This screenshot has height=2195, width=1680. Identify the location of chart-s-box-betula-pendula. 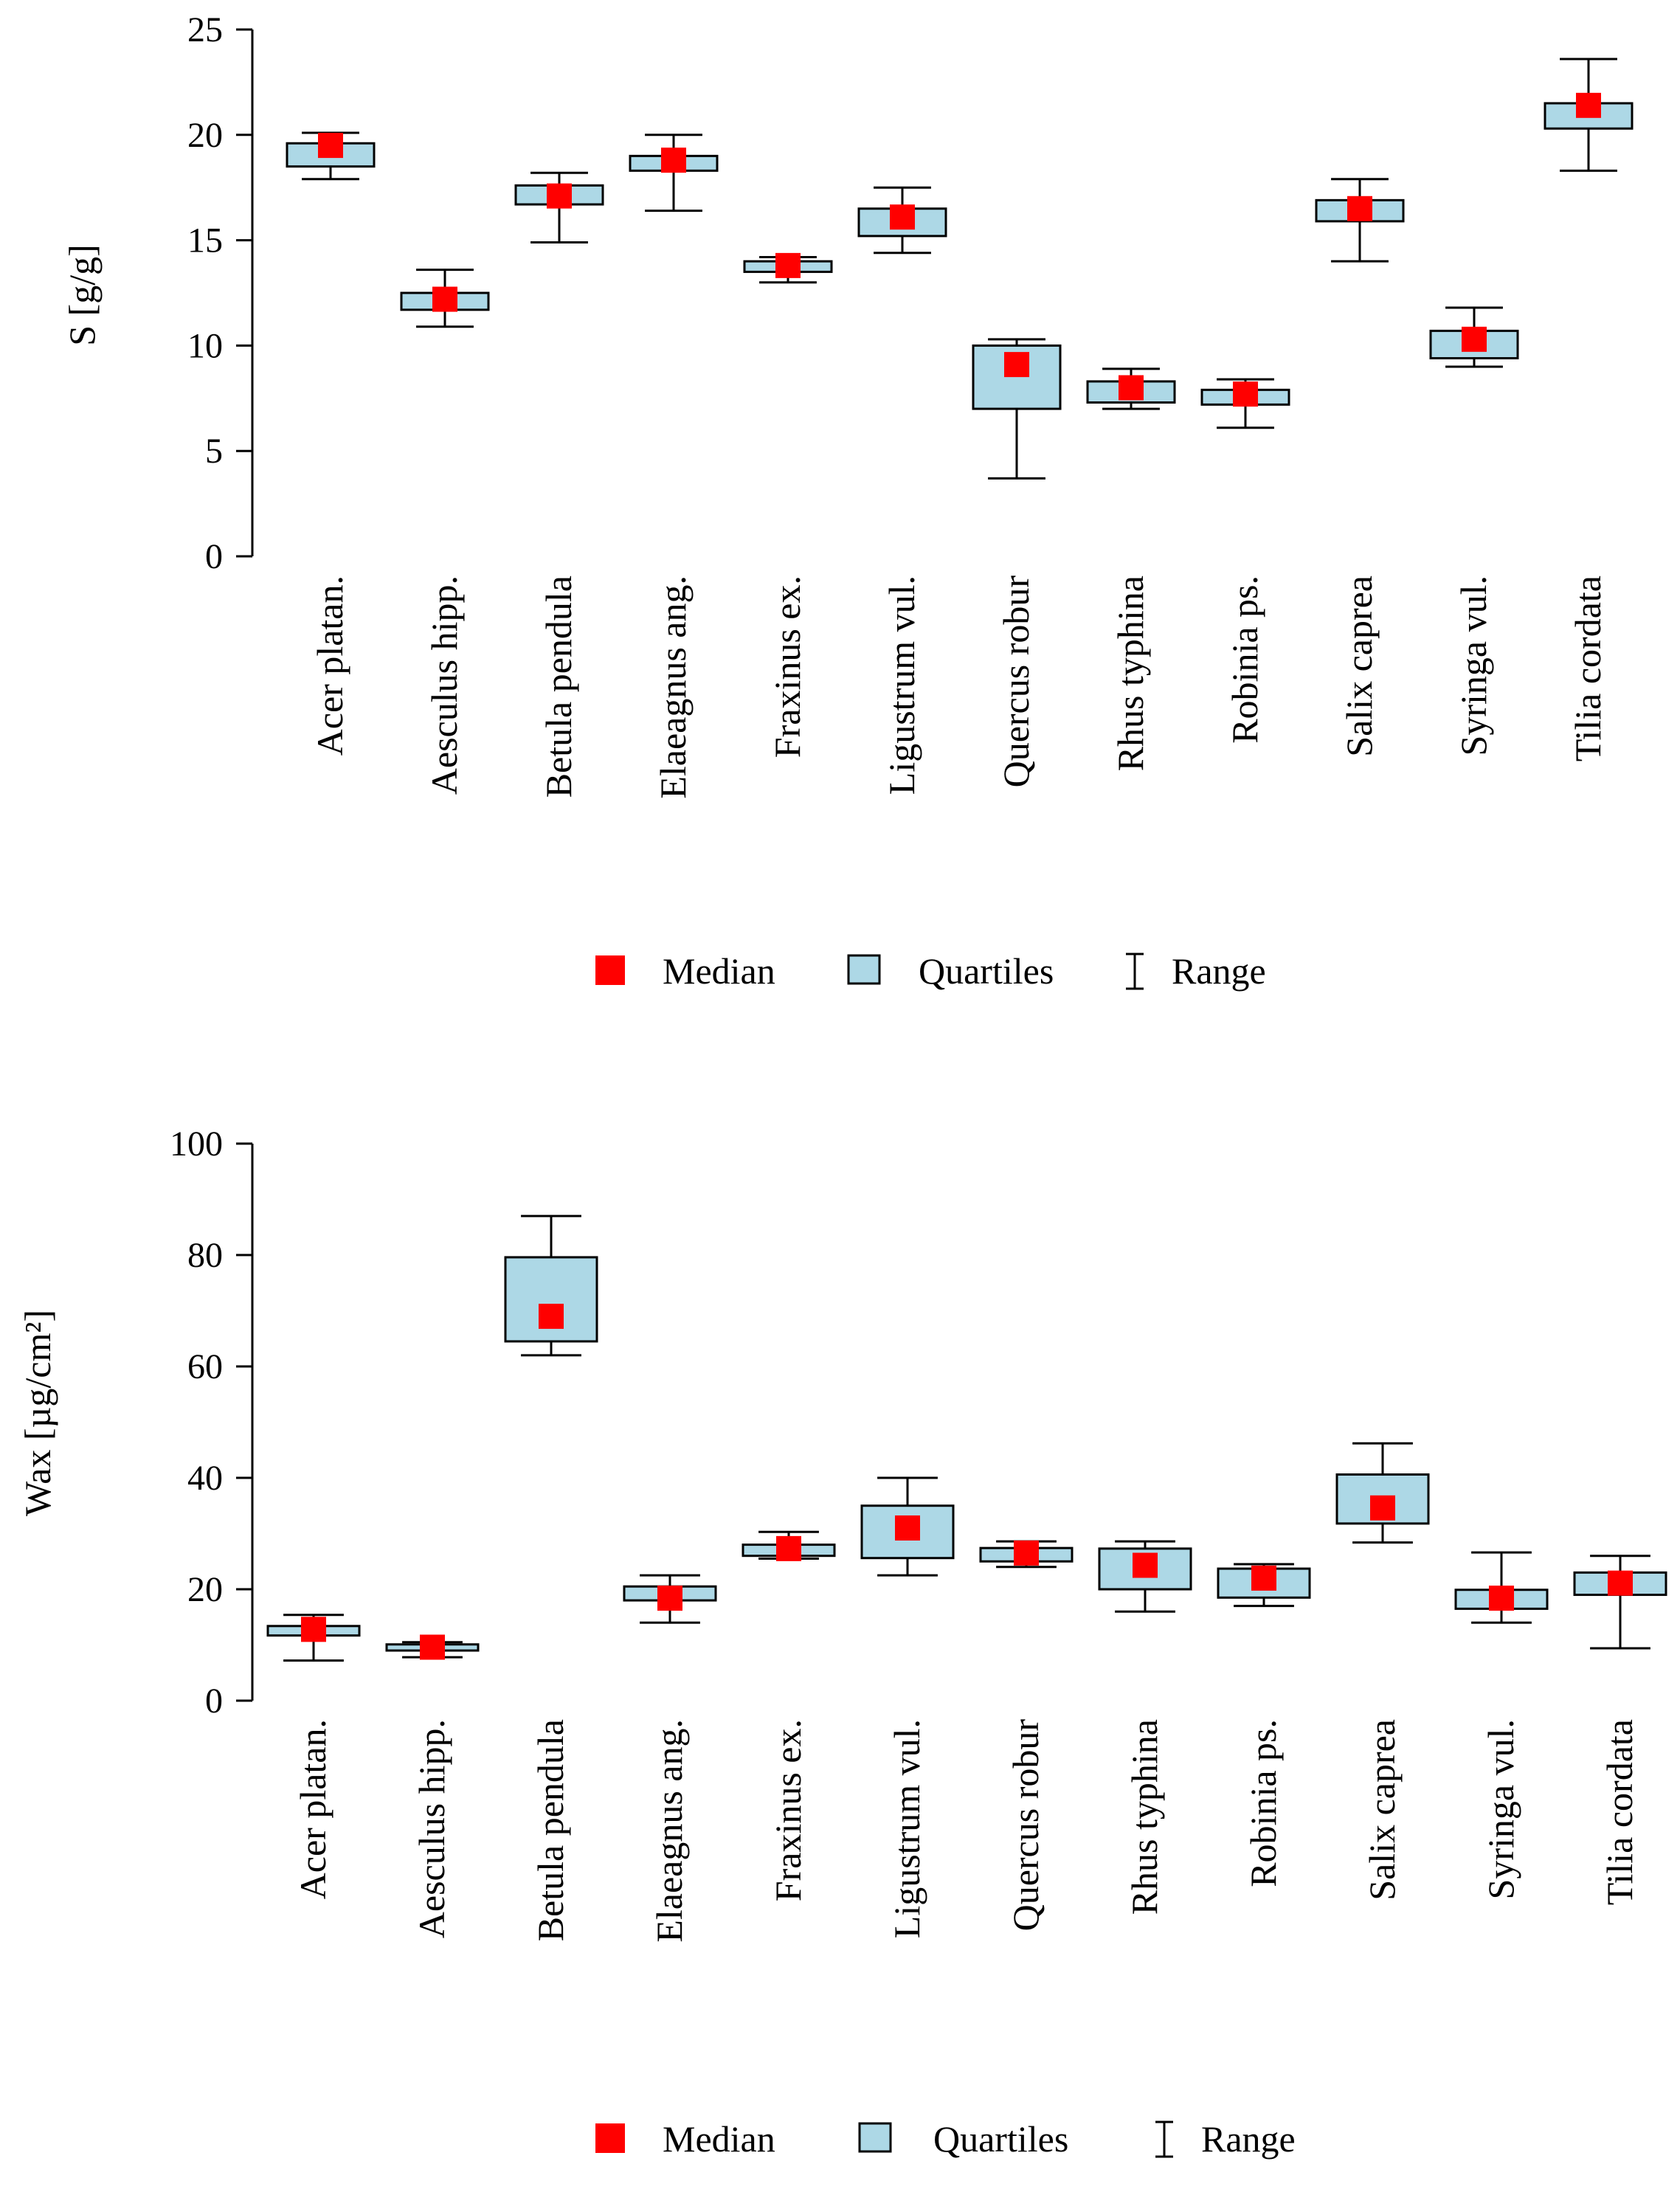
(559, 207).